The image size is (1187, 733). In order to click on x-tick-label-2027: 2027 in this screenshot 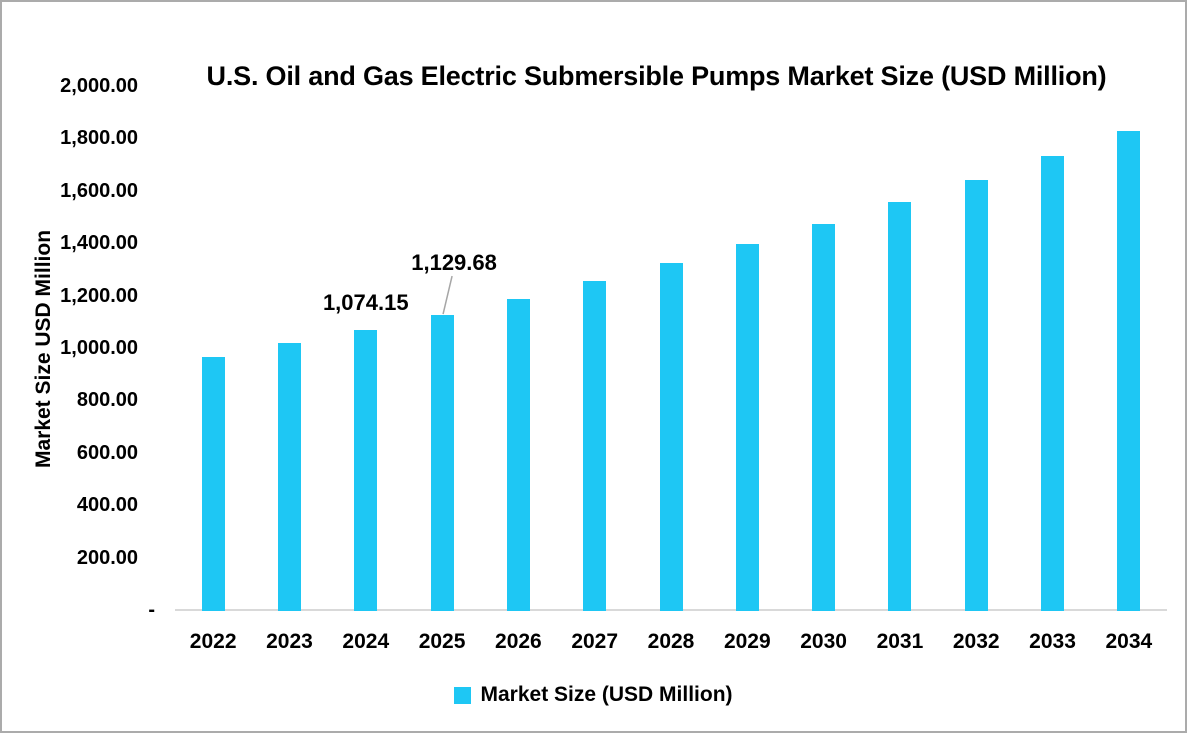, I will do `click(595, 641)`.